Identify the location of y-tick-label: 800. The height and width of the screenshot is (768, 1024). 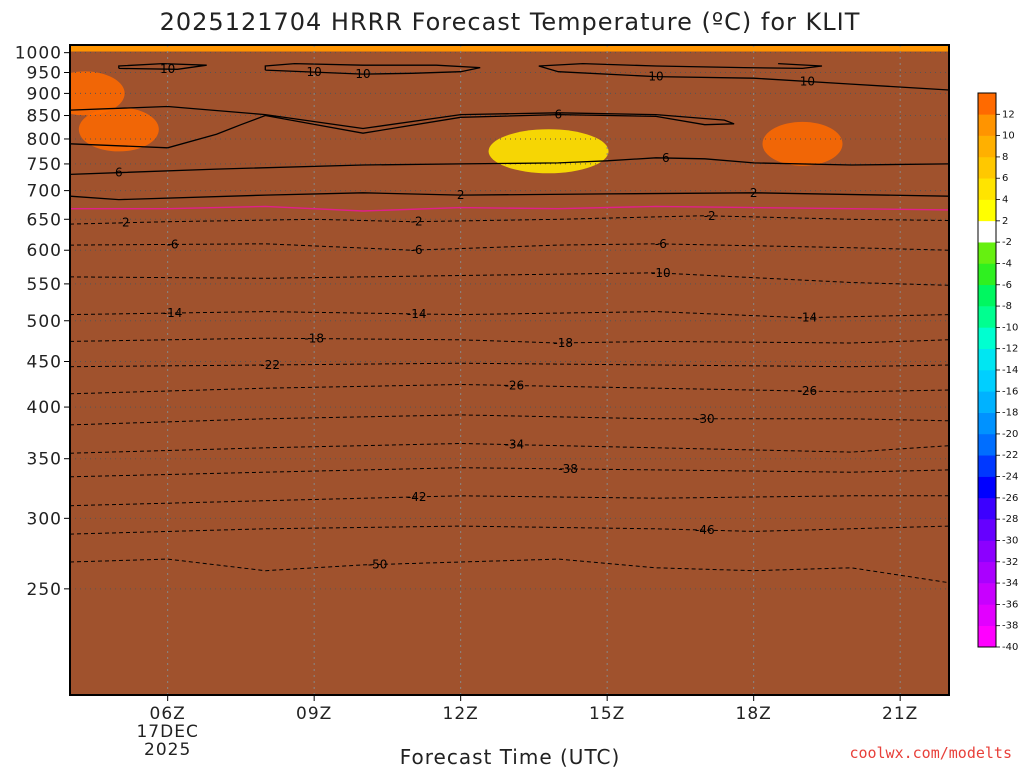
(44, 140).